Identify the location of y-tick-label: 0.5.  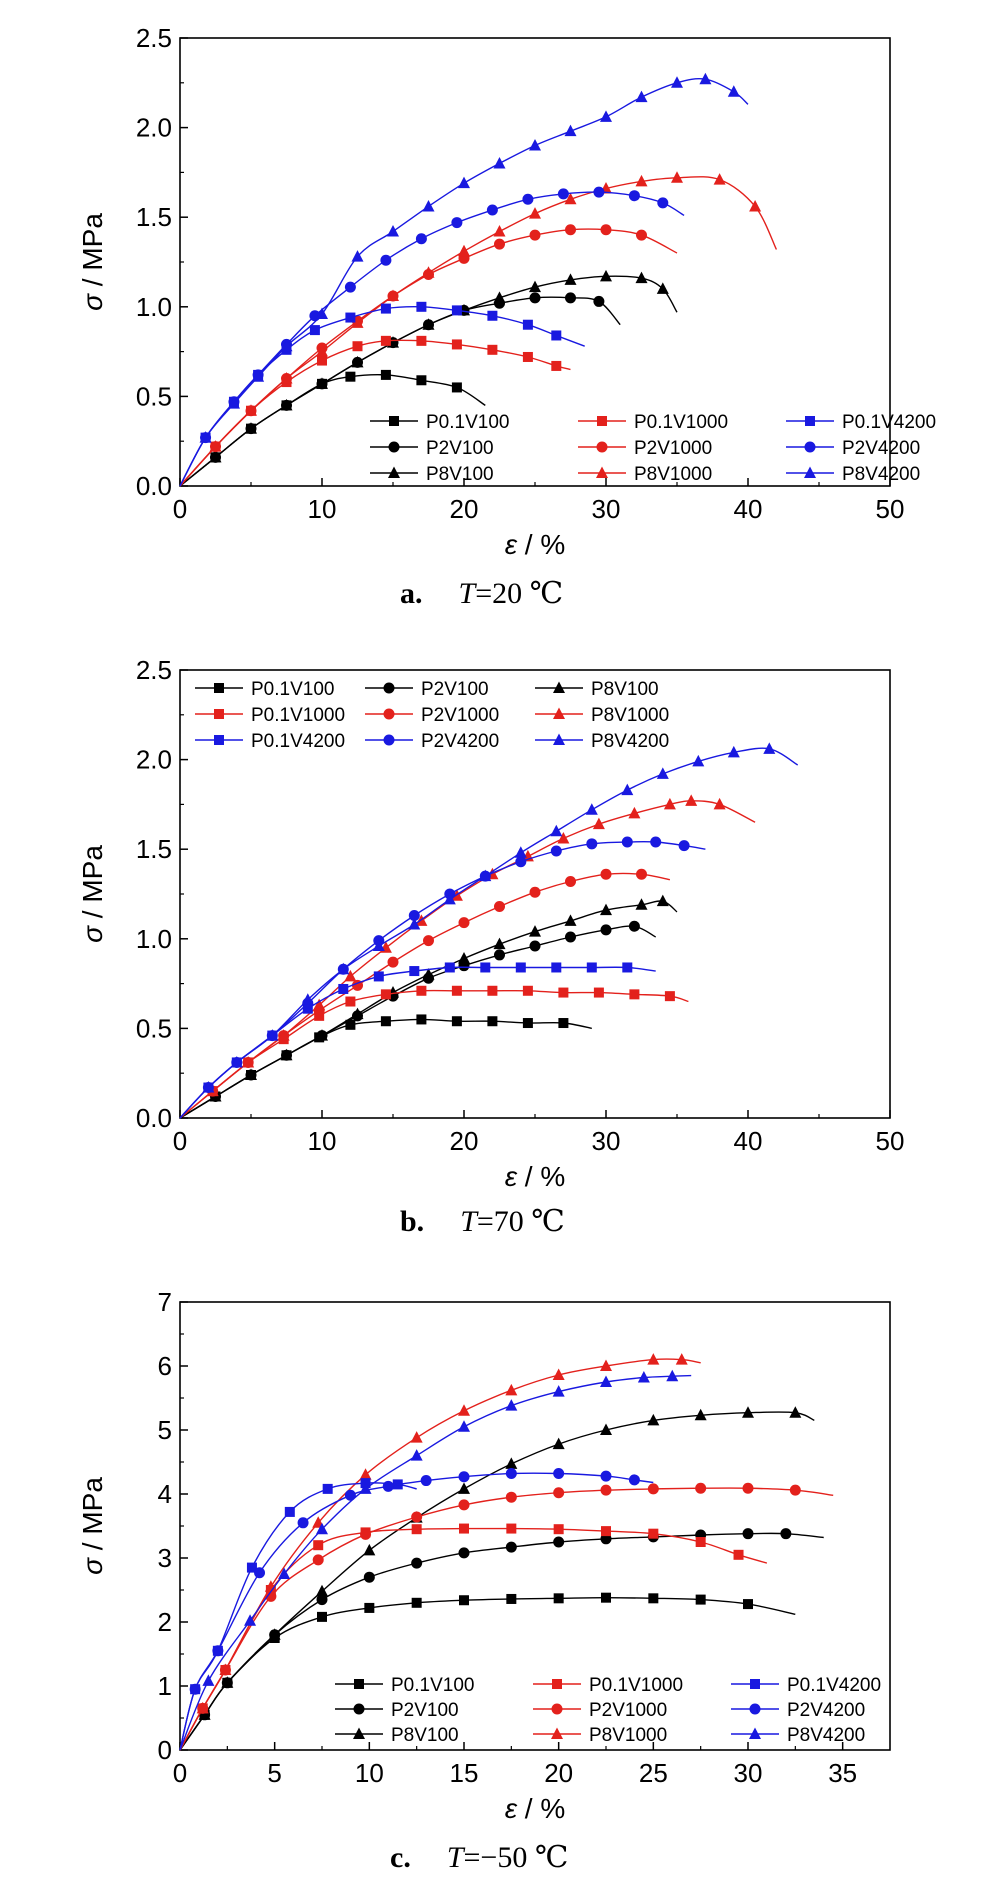
(154, 1028).